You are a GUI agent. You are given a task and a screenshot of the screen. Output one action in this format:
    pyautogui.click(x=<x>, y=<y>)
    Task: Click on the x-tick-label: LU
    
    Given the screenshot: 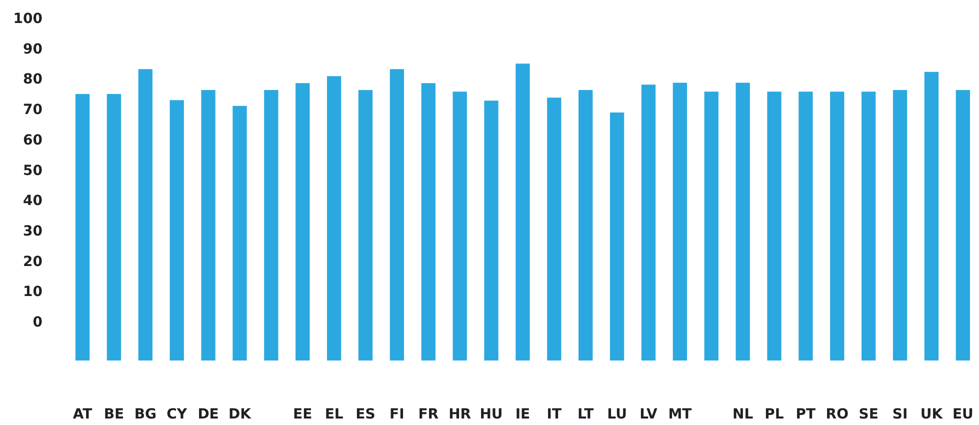 What is the action you would take?
    pyautogui.click(x=617, y=414)
    